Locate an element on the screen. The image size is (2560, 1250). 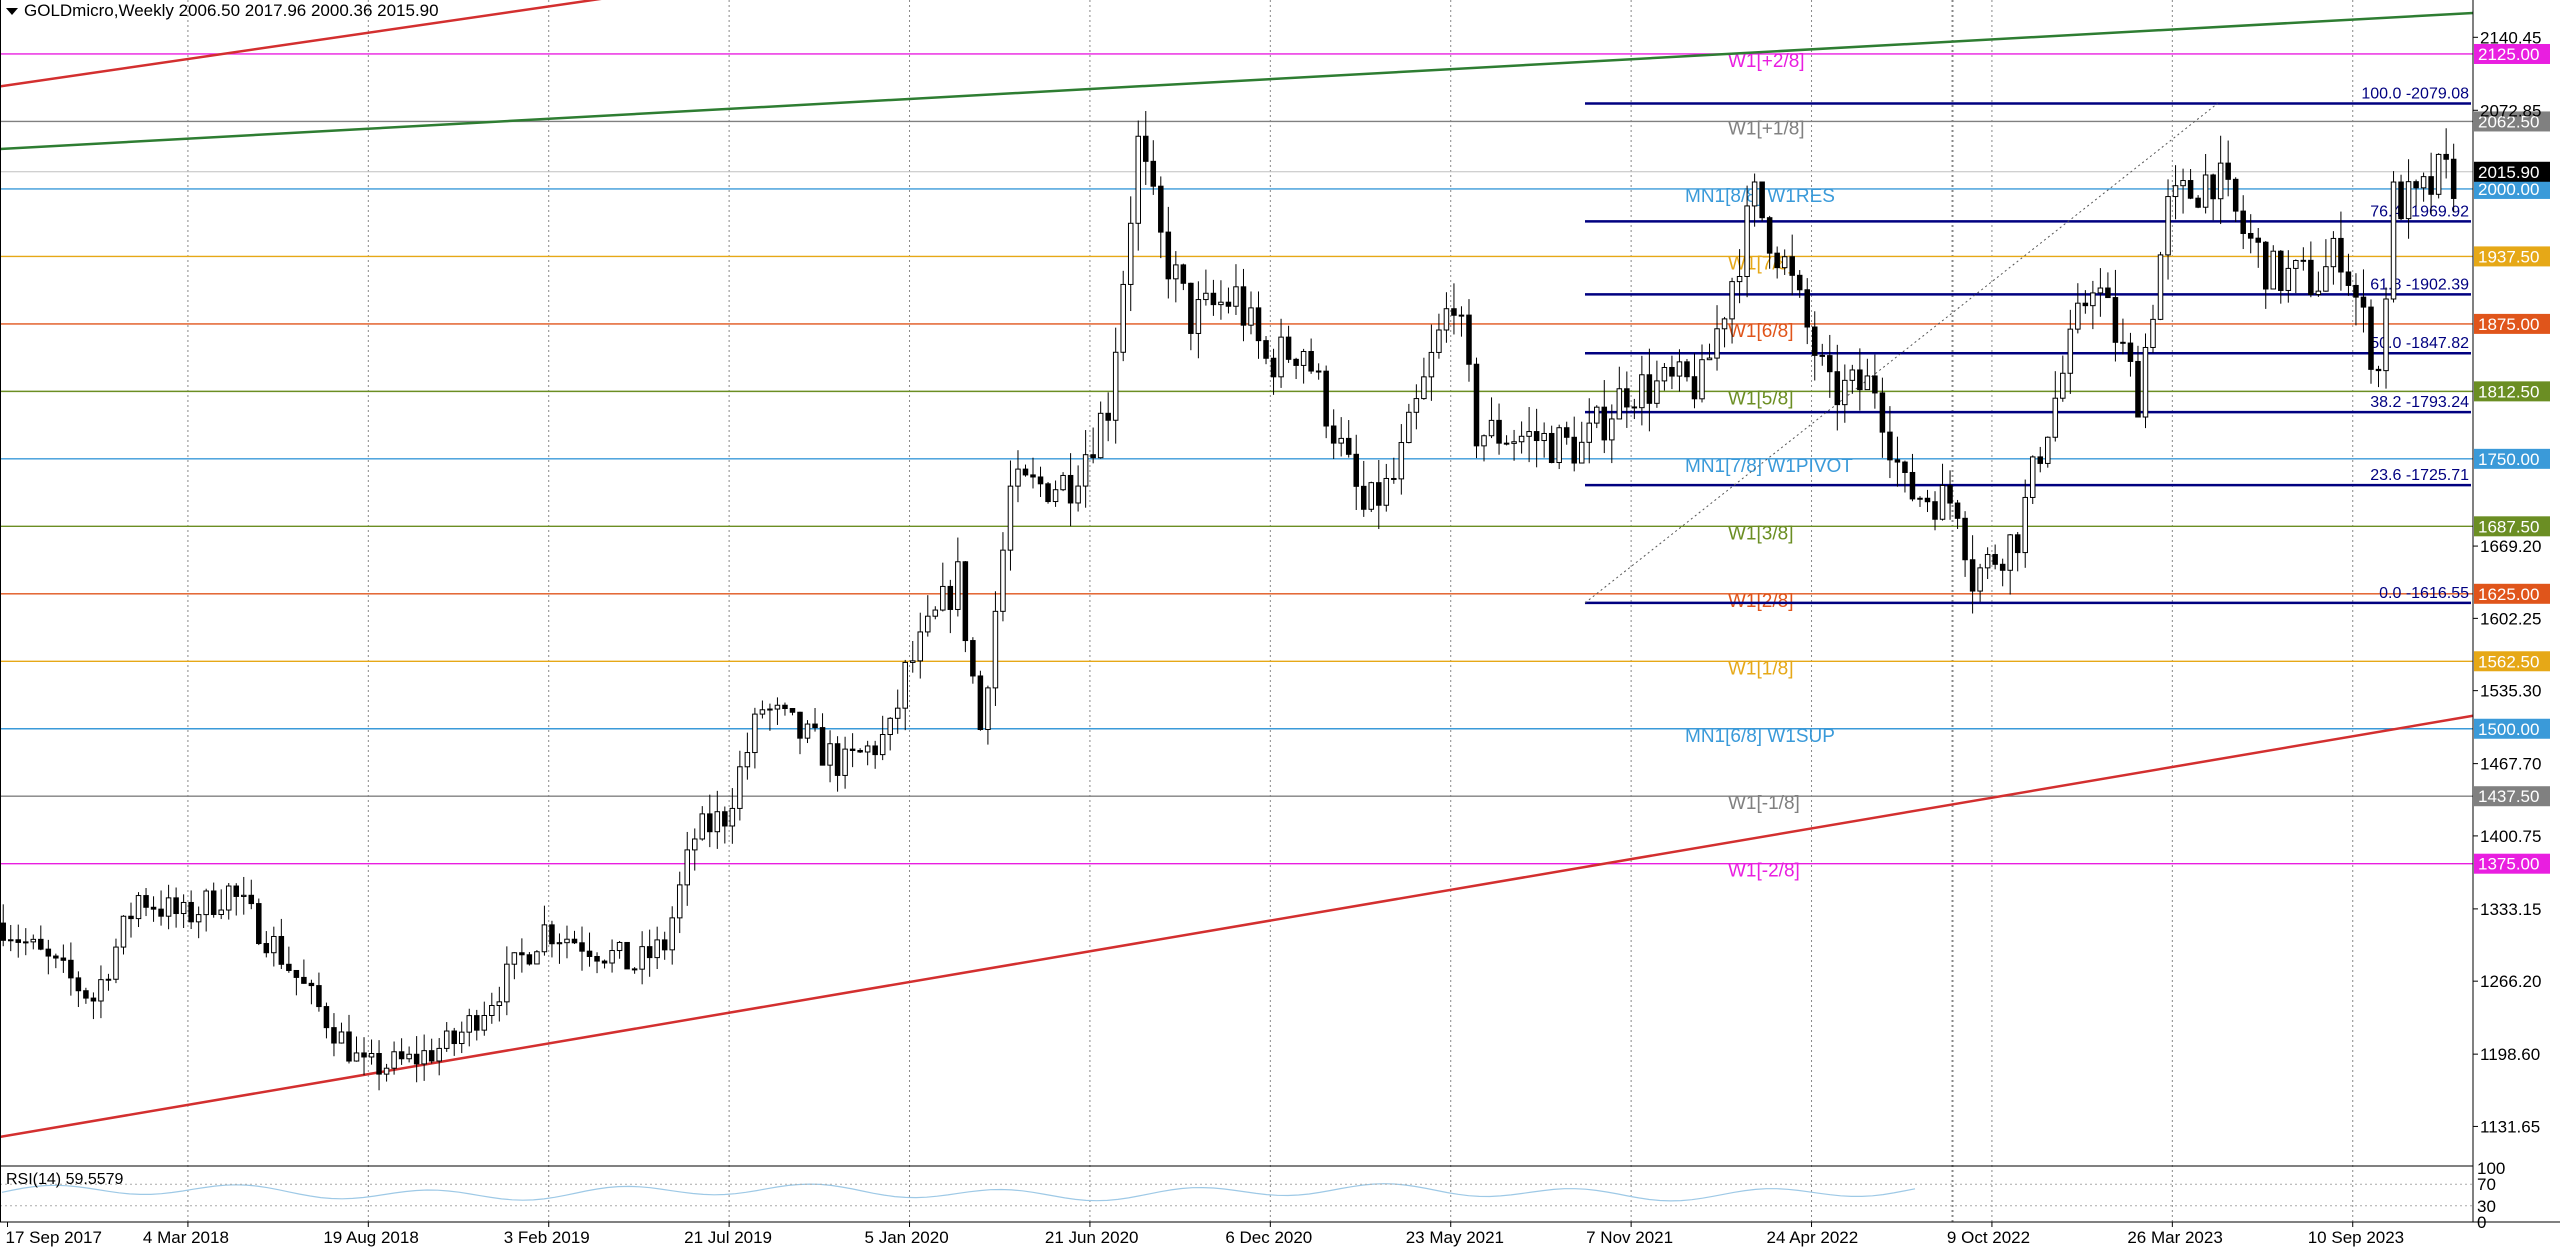
menu-dropdown-icon is located at coordinates (12, 12).